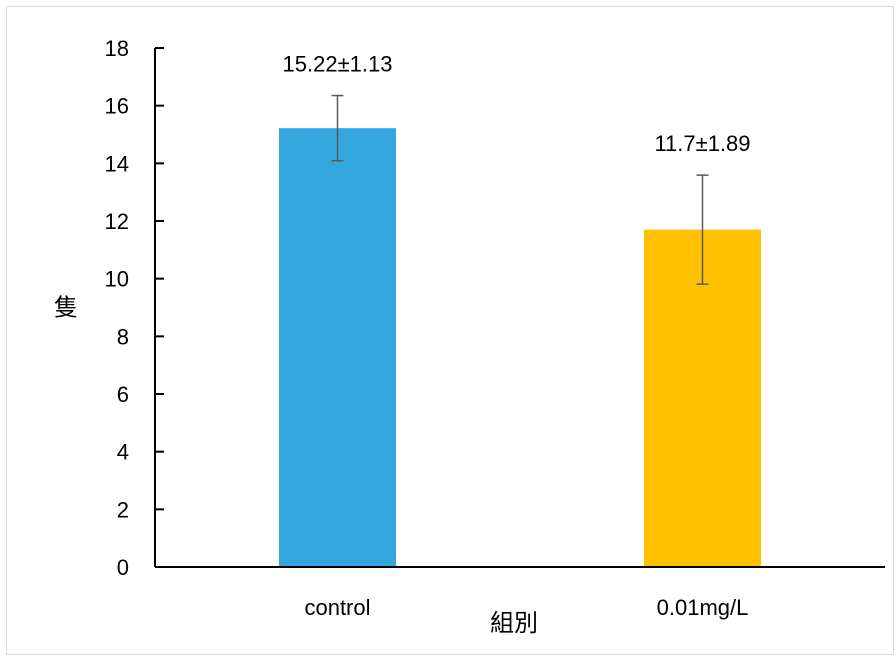 Image resolution: width=896 pixels, height=657 pixels. What do you see at coordinates (117, 279) in the screenshot?
I see `y-tick-label: 10` at bounding box center [117, 279].